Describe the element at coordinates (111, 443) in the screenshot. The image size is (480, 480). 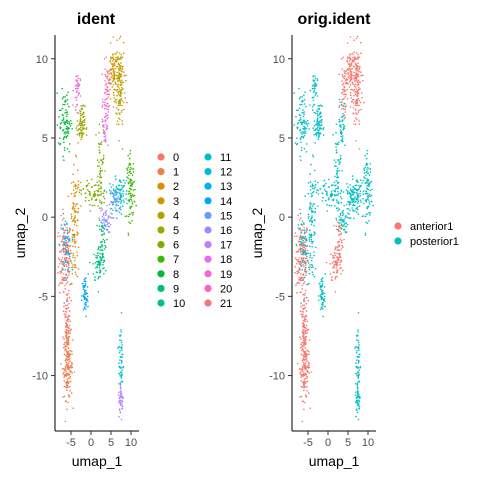
I see `x-tick-label: 5` at that location.